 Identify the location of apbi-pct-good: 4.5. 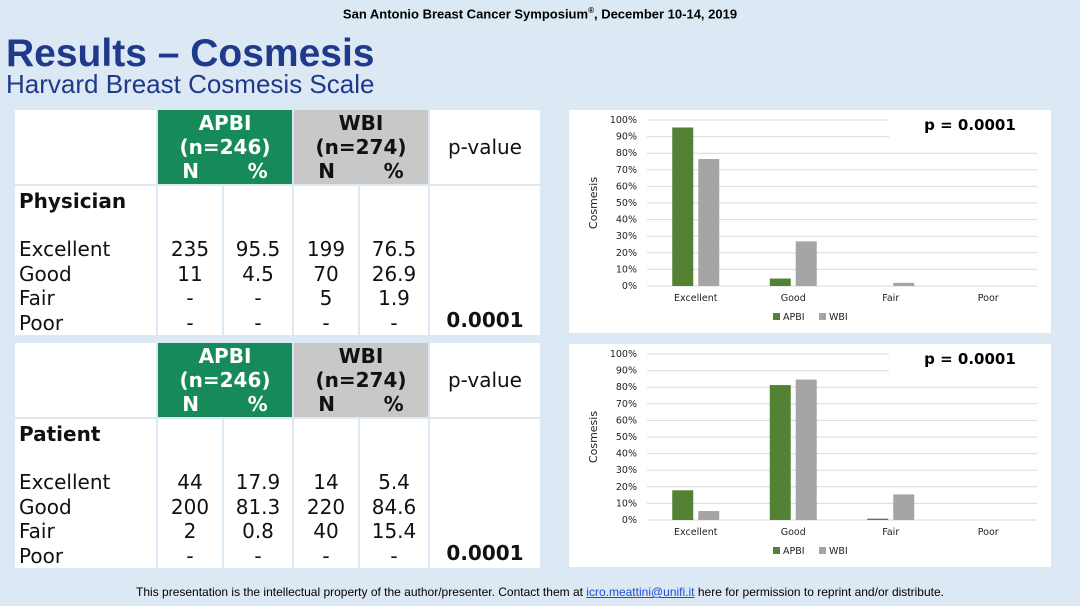
(258, 273).